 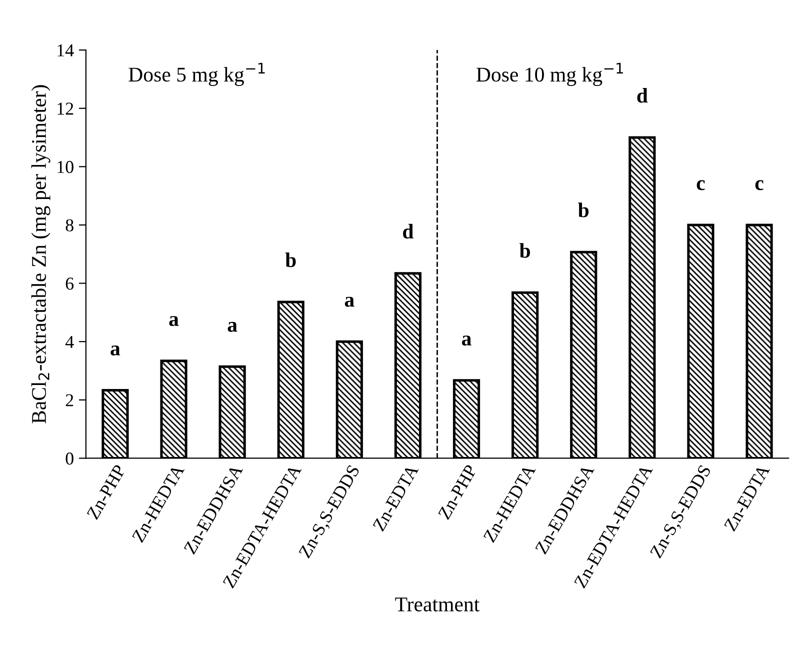 What do you see at coordinates (69, 342) in the screenshot?
I see `y-tick-label: 4` at bounding box center [69, 342].